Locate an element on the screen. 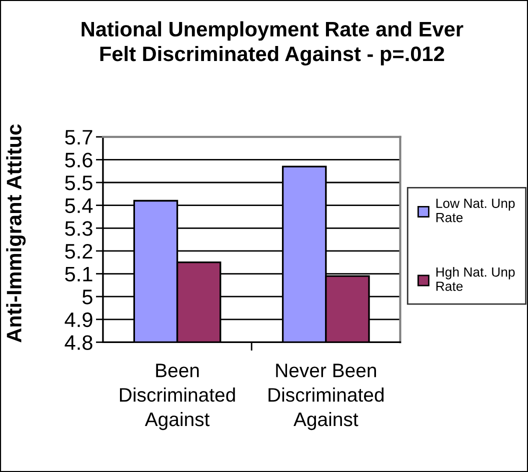 Image resolution: width=528 pixels, height=472 pixels. y-tick-label: 5.1 is located at coordinates (78, 274).